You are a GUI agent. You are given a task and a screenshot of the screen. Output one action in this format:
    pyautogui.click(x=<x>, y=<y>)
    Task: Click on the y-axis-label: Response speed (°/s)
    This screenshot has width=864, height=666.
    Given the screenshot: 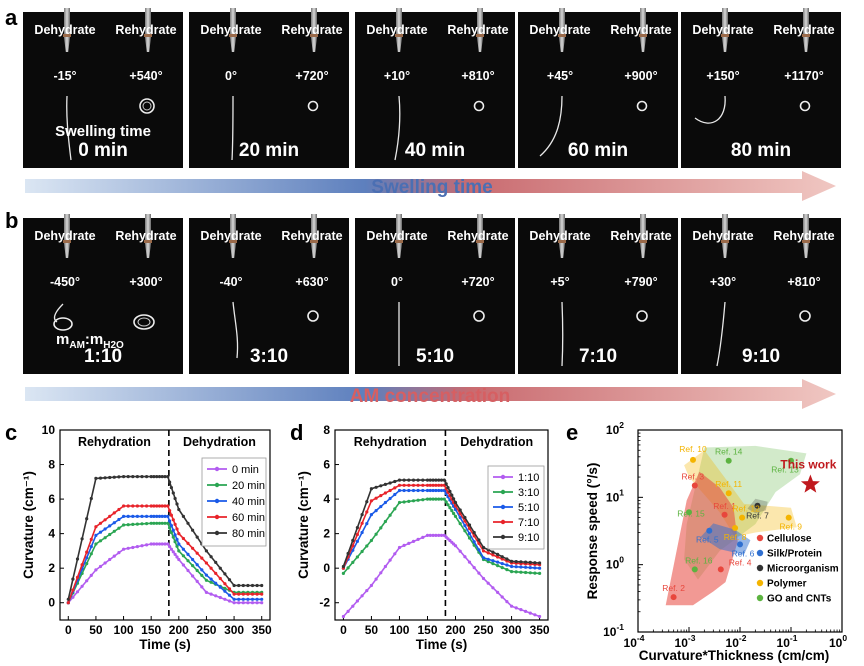 What is the action you would take?
    pyautogui.click(x=592, y=531)
    